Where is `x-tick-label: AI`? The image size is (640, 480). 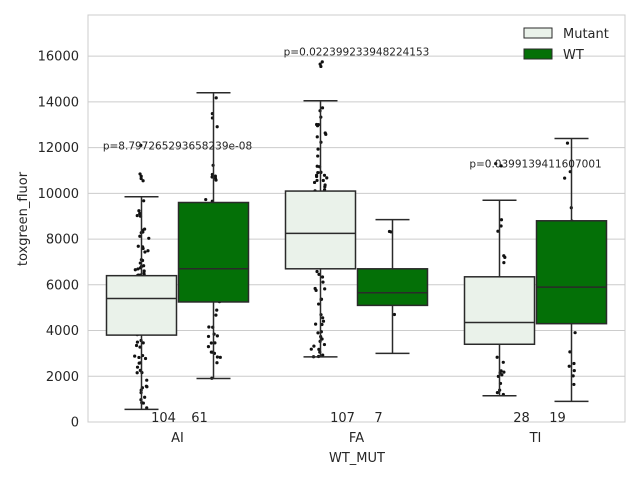
x-tick-label: AI is located at coordinates (177, 438).